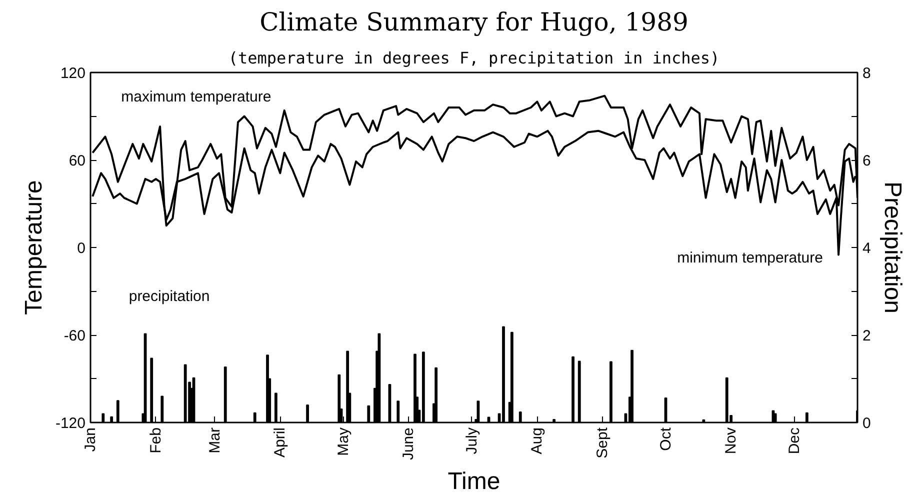  I want to click on x-tick-label: May, so click(343, 441).